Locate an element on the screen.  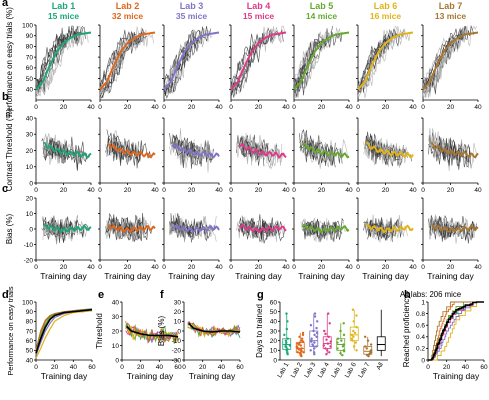
y-tick-label: 1 is located at coordinates (423, 302).